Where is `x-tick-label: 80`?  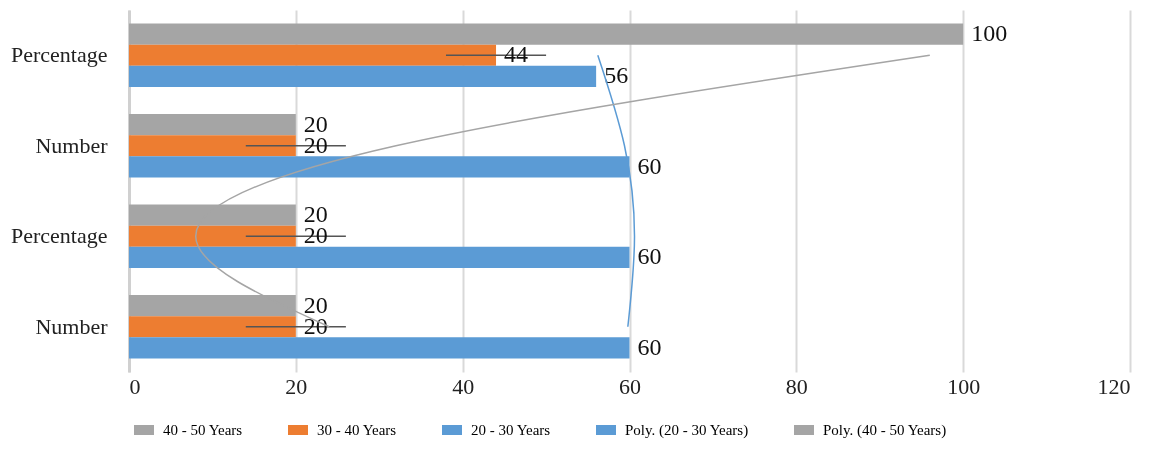
x-tick-label: 80 is located at coordinates (796, 386).